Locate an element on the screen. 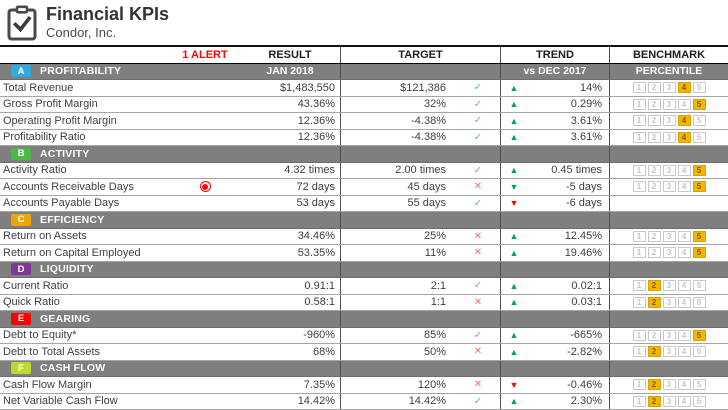  section-title: CASH FLOW is located at coordinates (73, 368).